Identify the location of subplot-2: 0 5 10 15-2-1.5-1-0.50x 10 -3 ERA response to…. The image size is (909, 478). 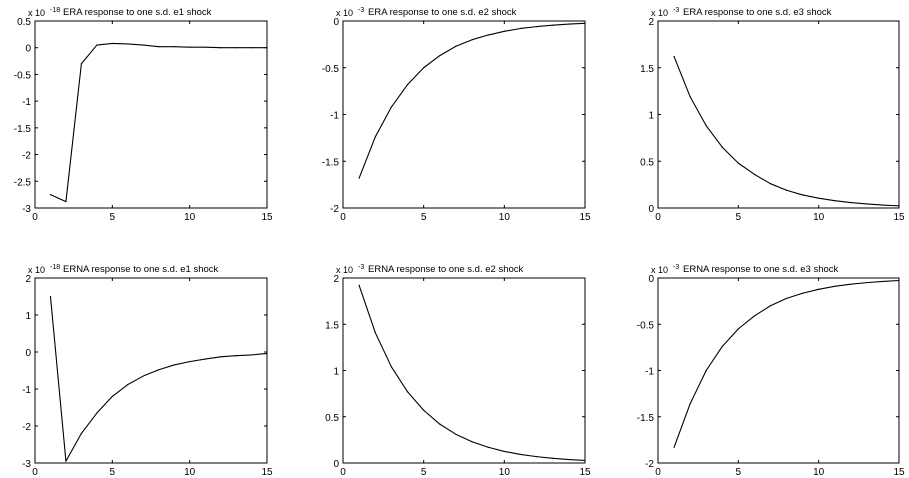
(456, 115).